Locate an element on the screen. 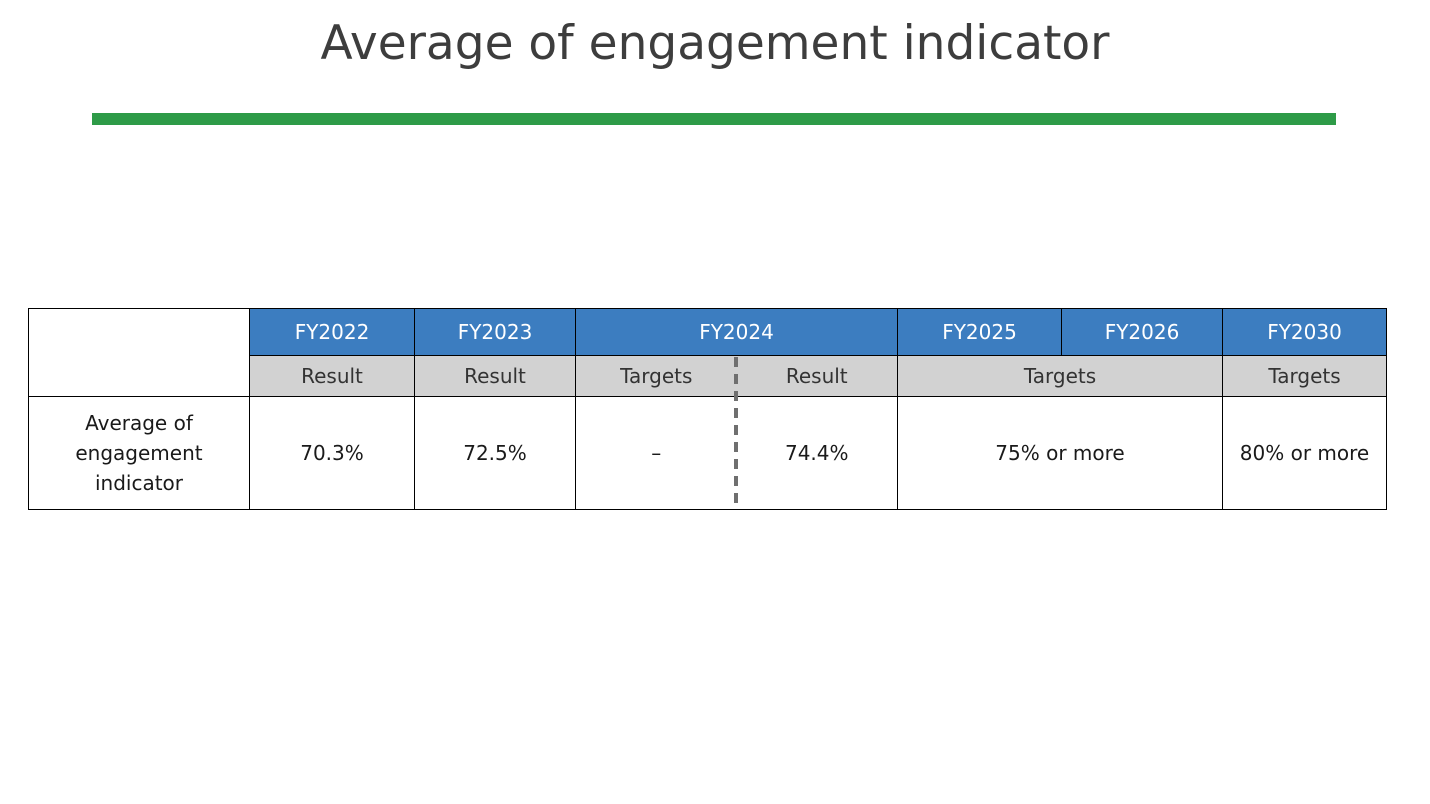  value-fy2024-result: 74.4% is located at coordinates (817, 453).